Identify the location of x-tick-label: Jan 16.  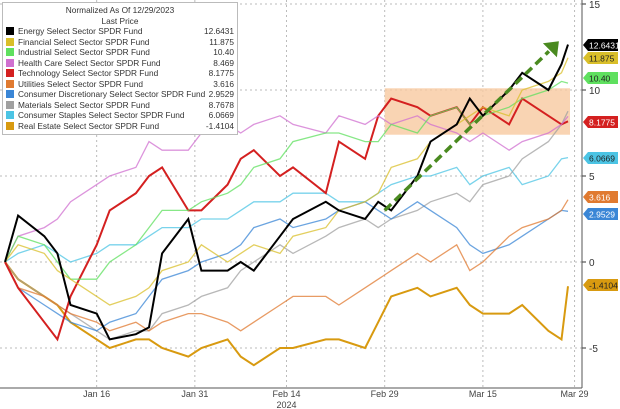
(96, 394).